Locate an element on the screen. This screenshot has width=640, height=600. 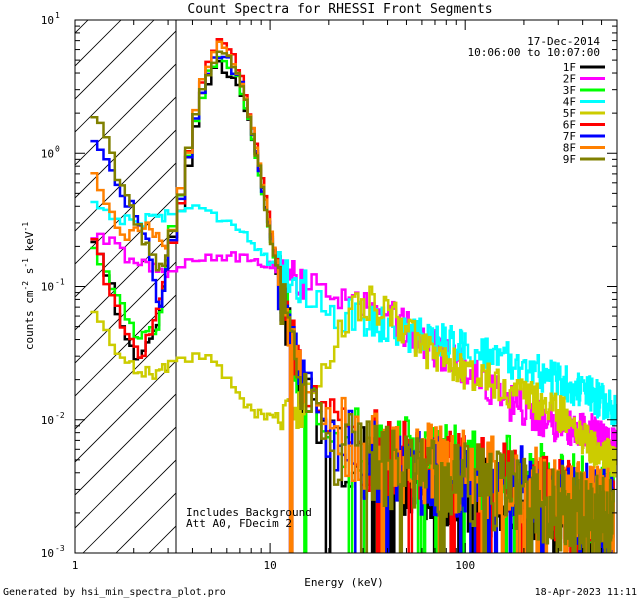
y-axis-label: counts cm-2 s-1 keV-1 is located at coordinates (28, 286).